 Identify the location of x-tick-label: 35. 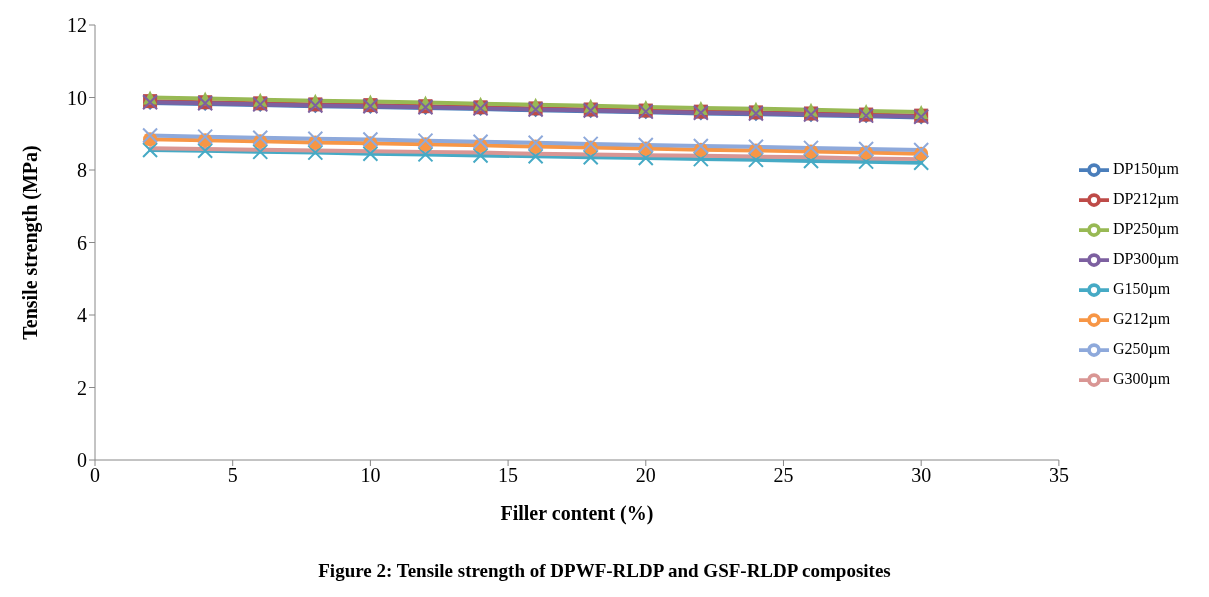
(1058, 475).